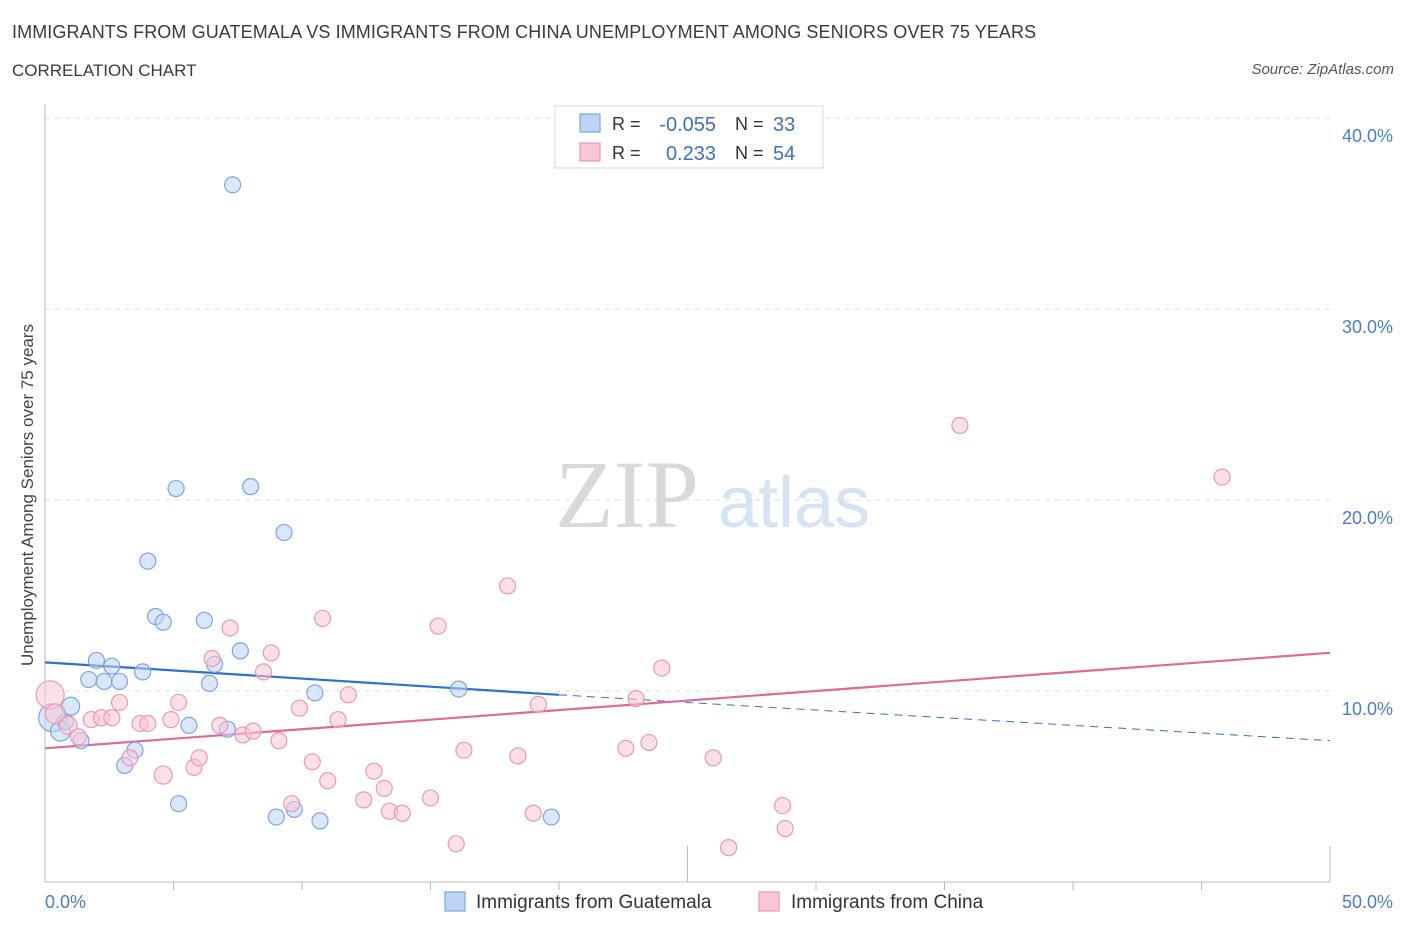 Image resolution: width=1406 pixels, height=930 pixels. I want to click on legend-r-value-guatemala: -0.055, so click(687, 125).